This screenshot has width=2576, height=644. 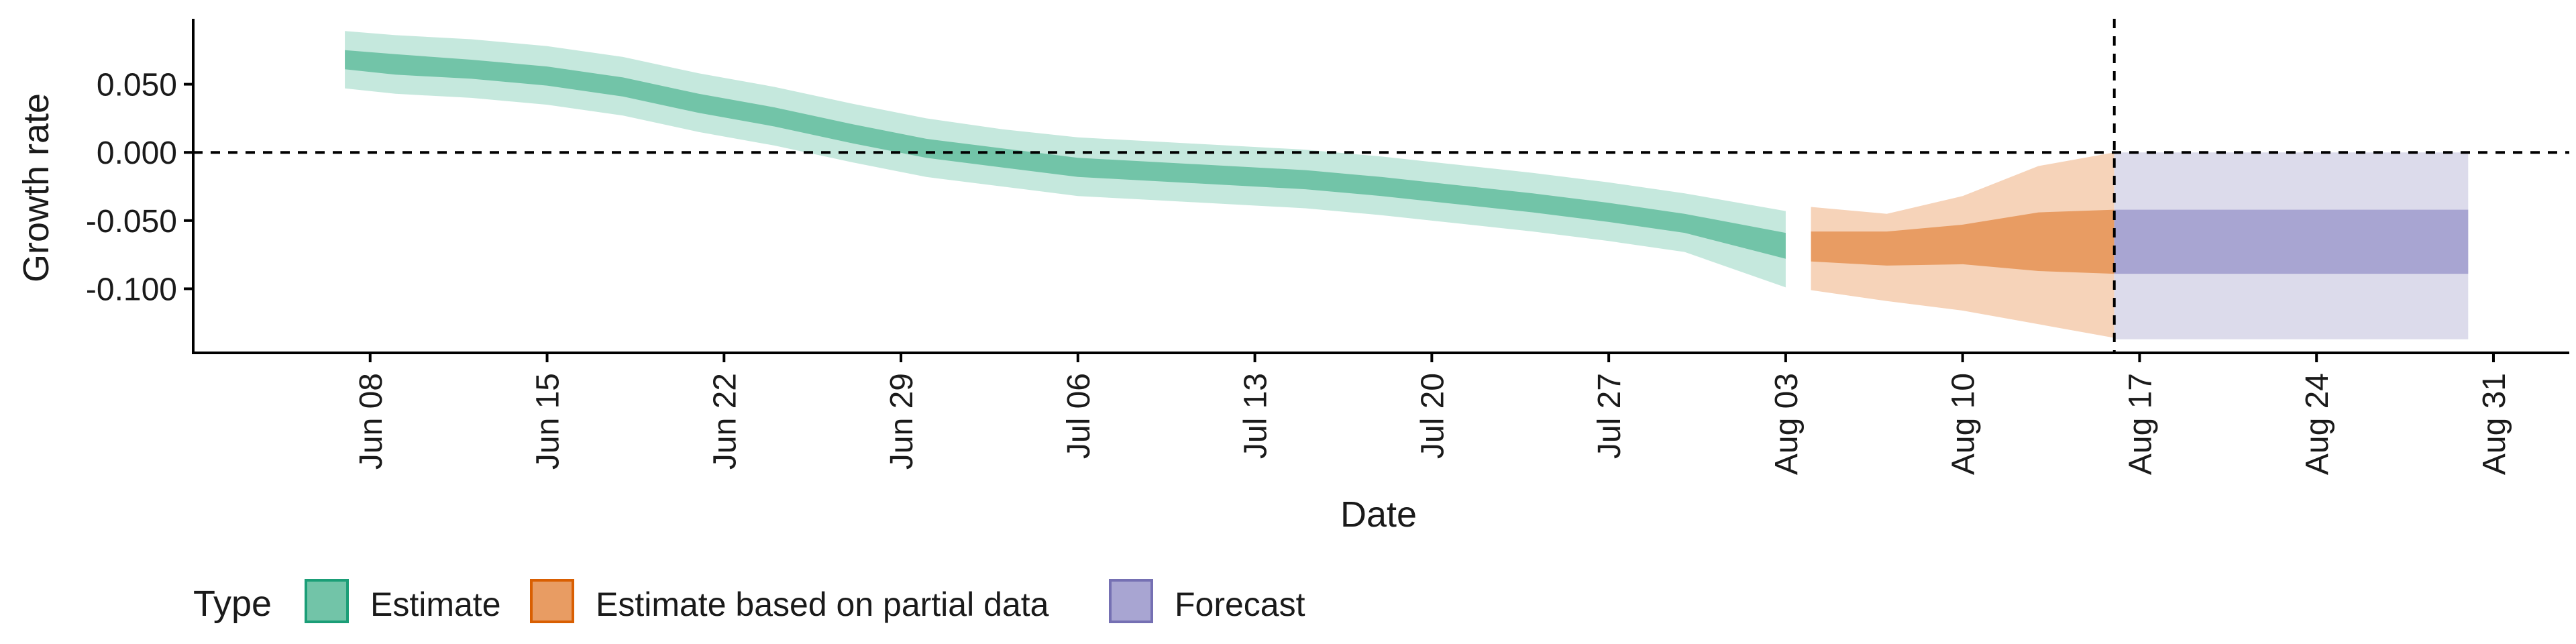 What do you see at coordinates (1609, 416) in the screenshot?
I see `x-tick-label: Jul 27` at bounding box center [1609, 416].